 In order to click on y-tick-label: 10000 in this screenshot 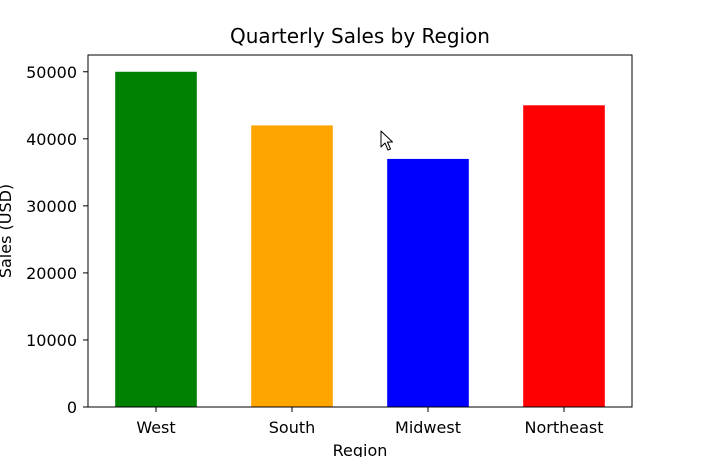, I will do `click(51, 340)`.